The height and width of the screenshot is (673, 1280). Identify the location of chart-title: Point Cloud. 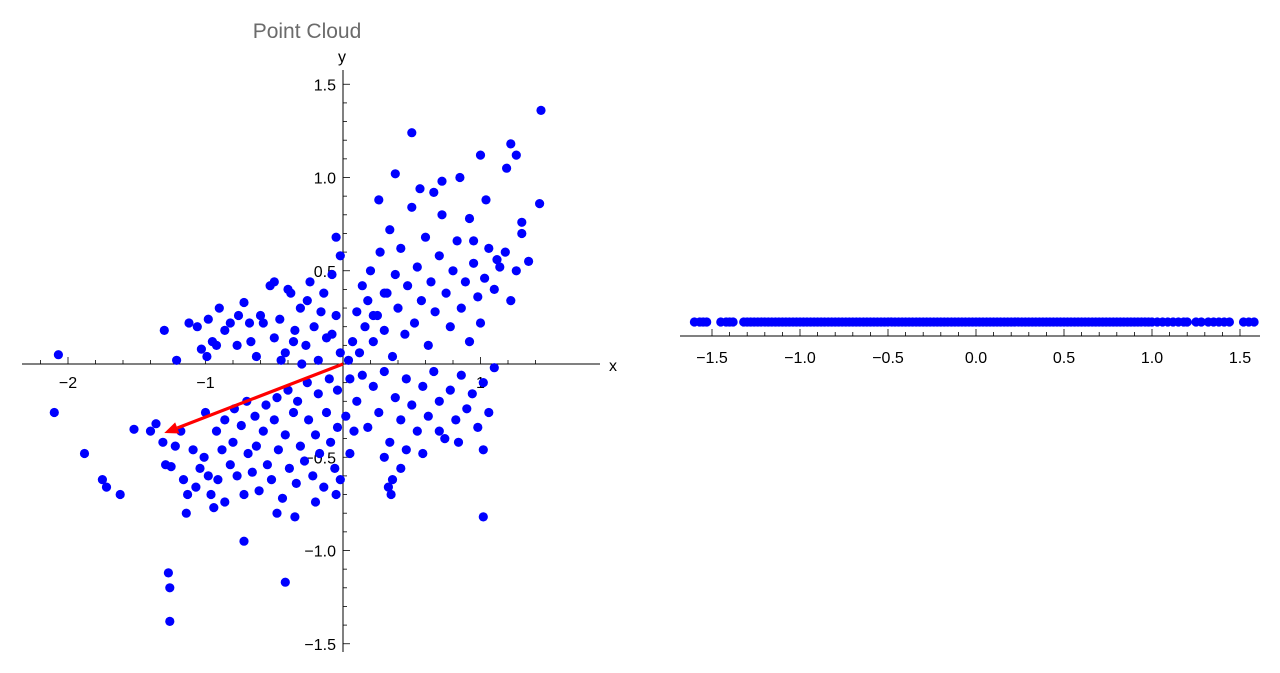
(307, 31).